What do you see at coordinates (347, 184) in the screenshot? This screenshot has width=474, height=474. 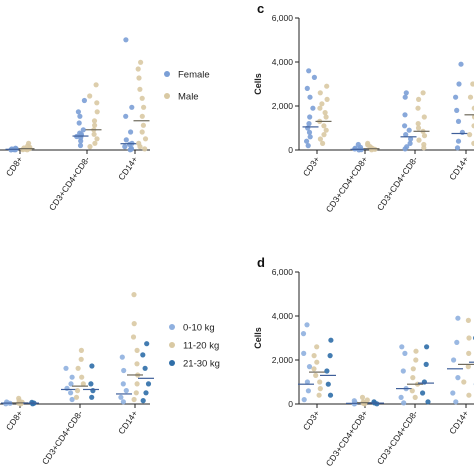 I see `x-tick-label: CD3+CD4+CD8+` at bounding box center [347, 184].